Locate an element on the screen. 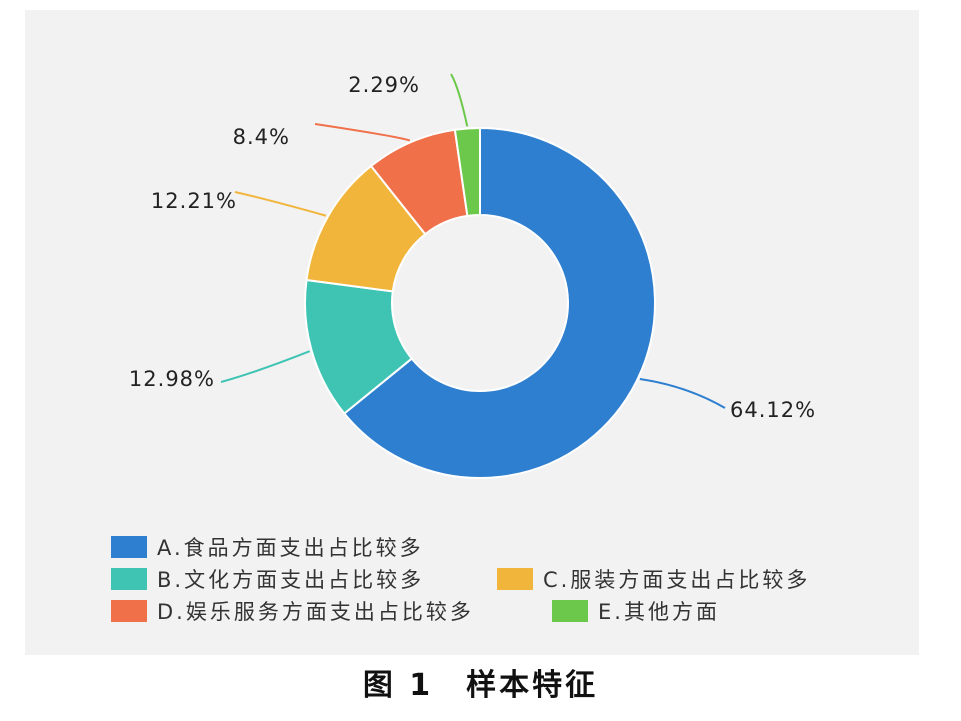  legend-swatch-c is located at coordinates (515, 579).